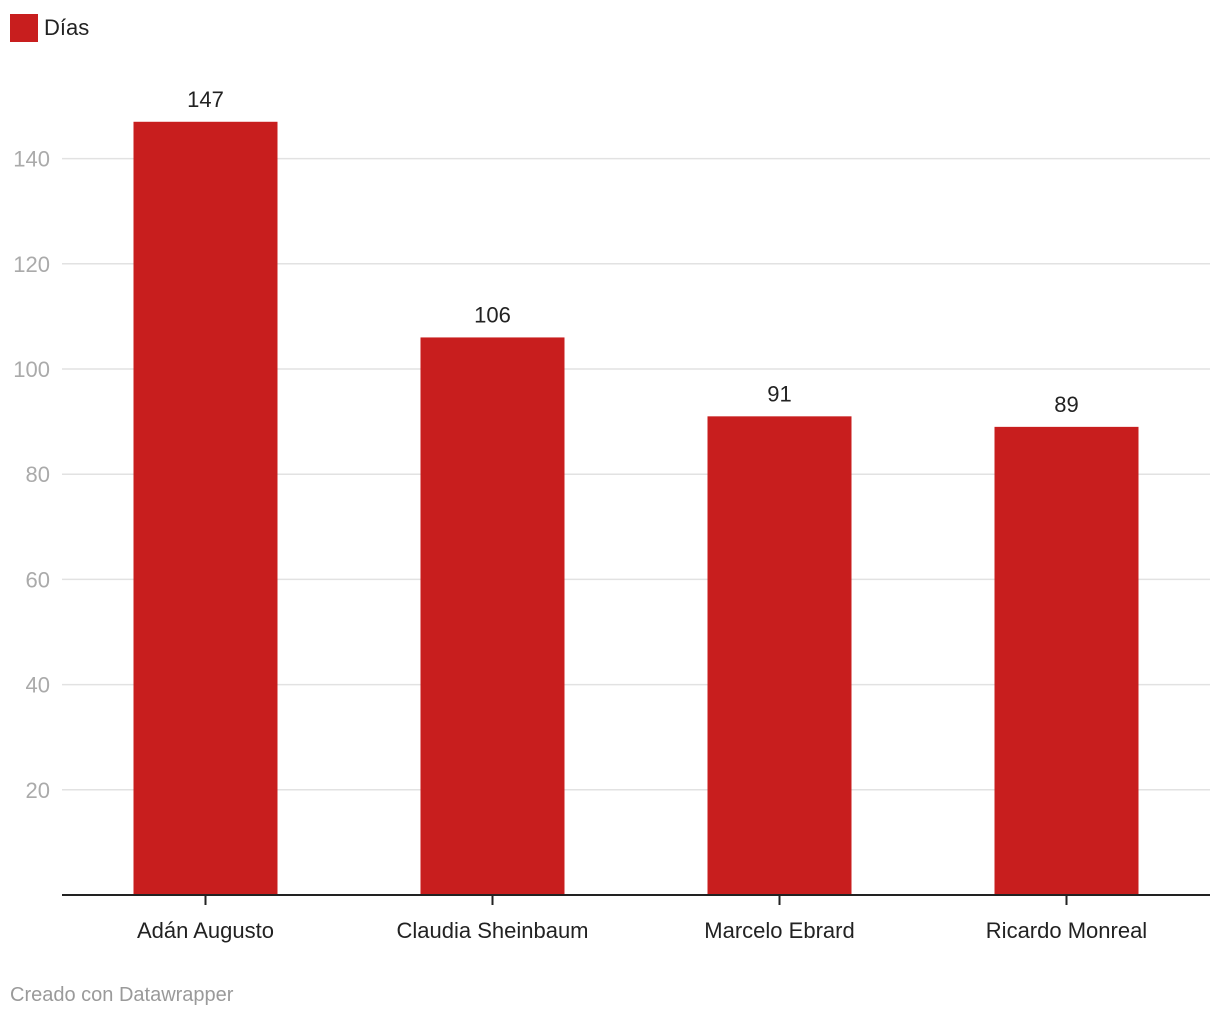 This screenshot has width=1220, height=1020. What do you see at coordinates (779, 393) in the screenshot?
I see `bar-value-label: 91` at bounding box center [779, 393].